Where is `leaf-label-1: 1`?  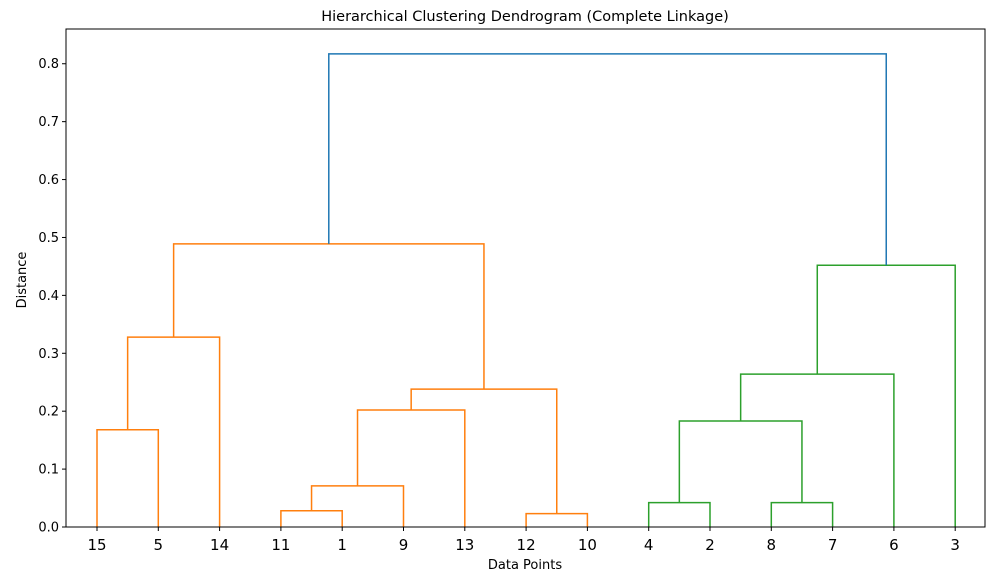
leaf-label-1: 1 is located at coordinates (342, 545).